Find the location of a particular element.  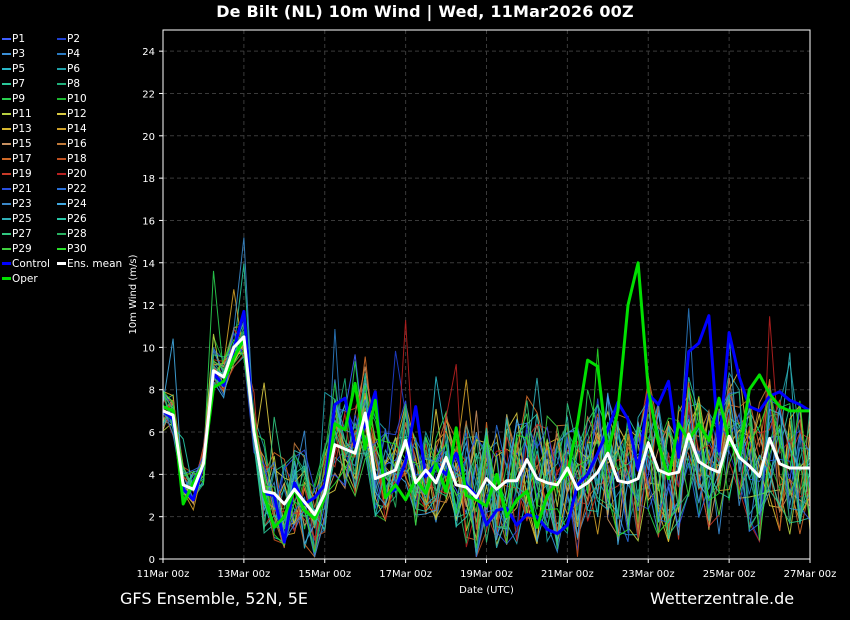

x-tick-label: 11Mar 00z is located at coordinates (163, 574).